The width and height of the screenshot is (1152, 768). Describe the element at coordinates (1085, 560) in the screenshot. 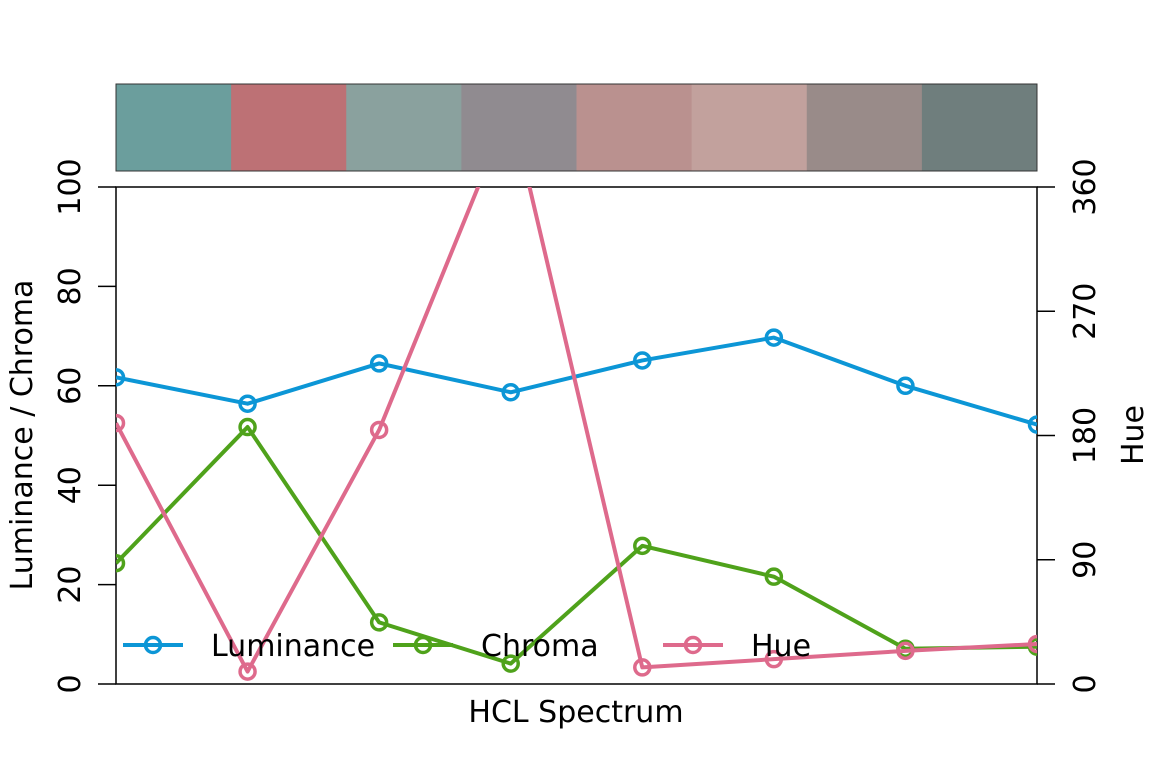

I see `right-tick-label: 90` at that location.